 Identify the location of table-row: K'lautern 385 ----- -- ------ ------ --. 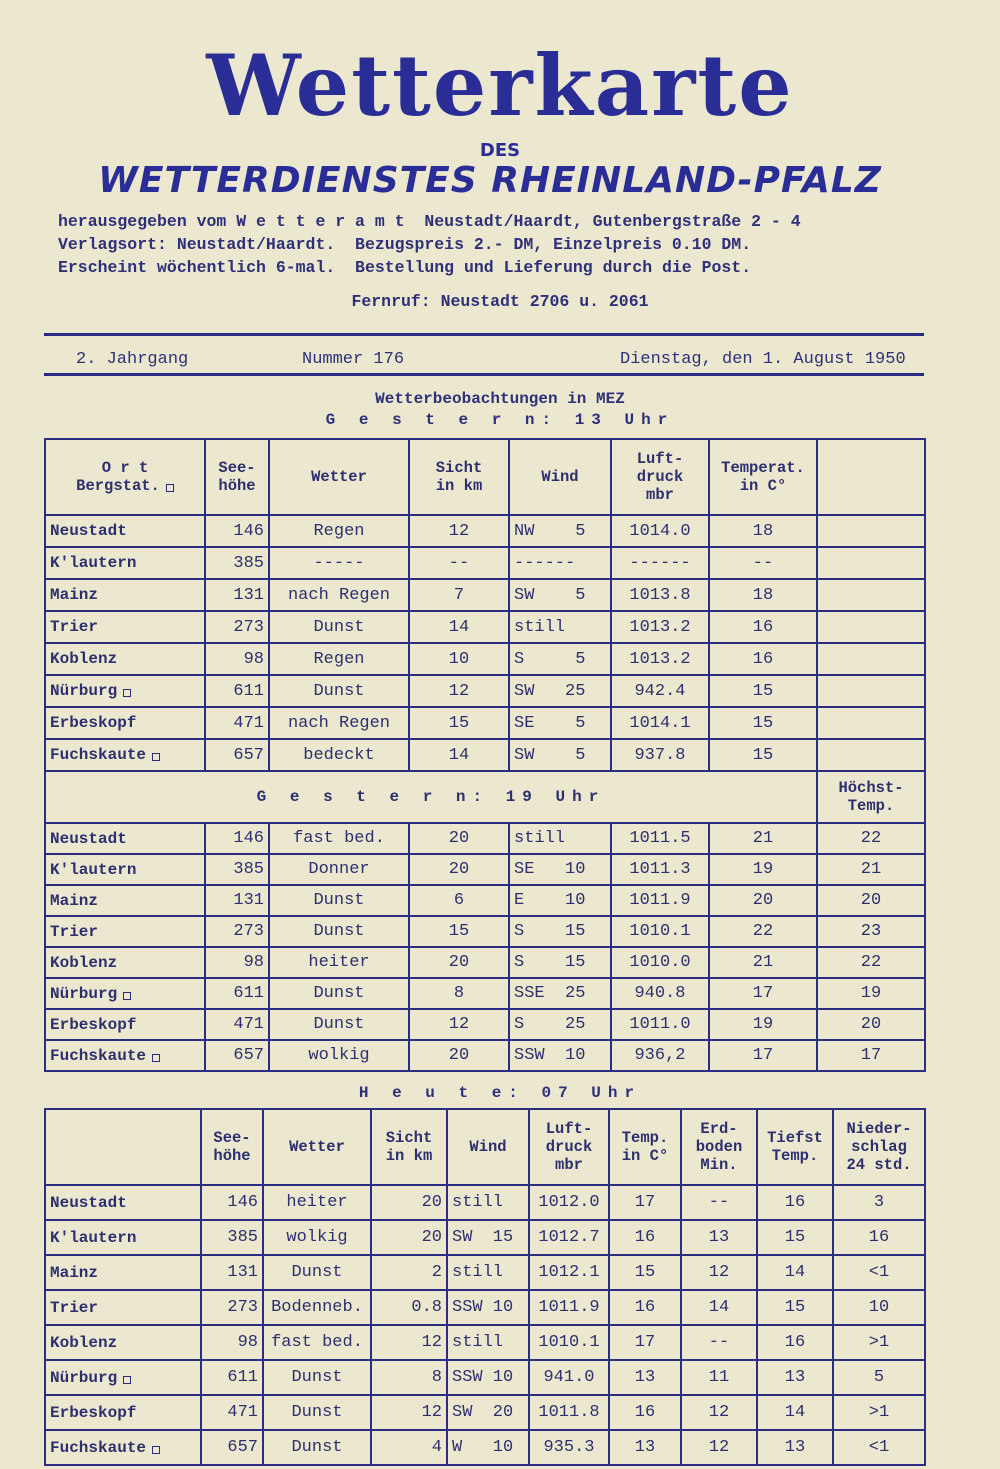
(485, 563).